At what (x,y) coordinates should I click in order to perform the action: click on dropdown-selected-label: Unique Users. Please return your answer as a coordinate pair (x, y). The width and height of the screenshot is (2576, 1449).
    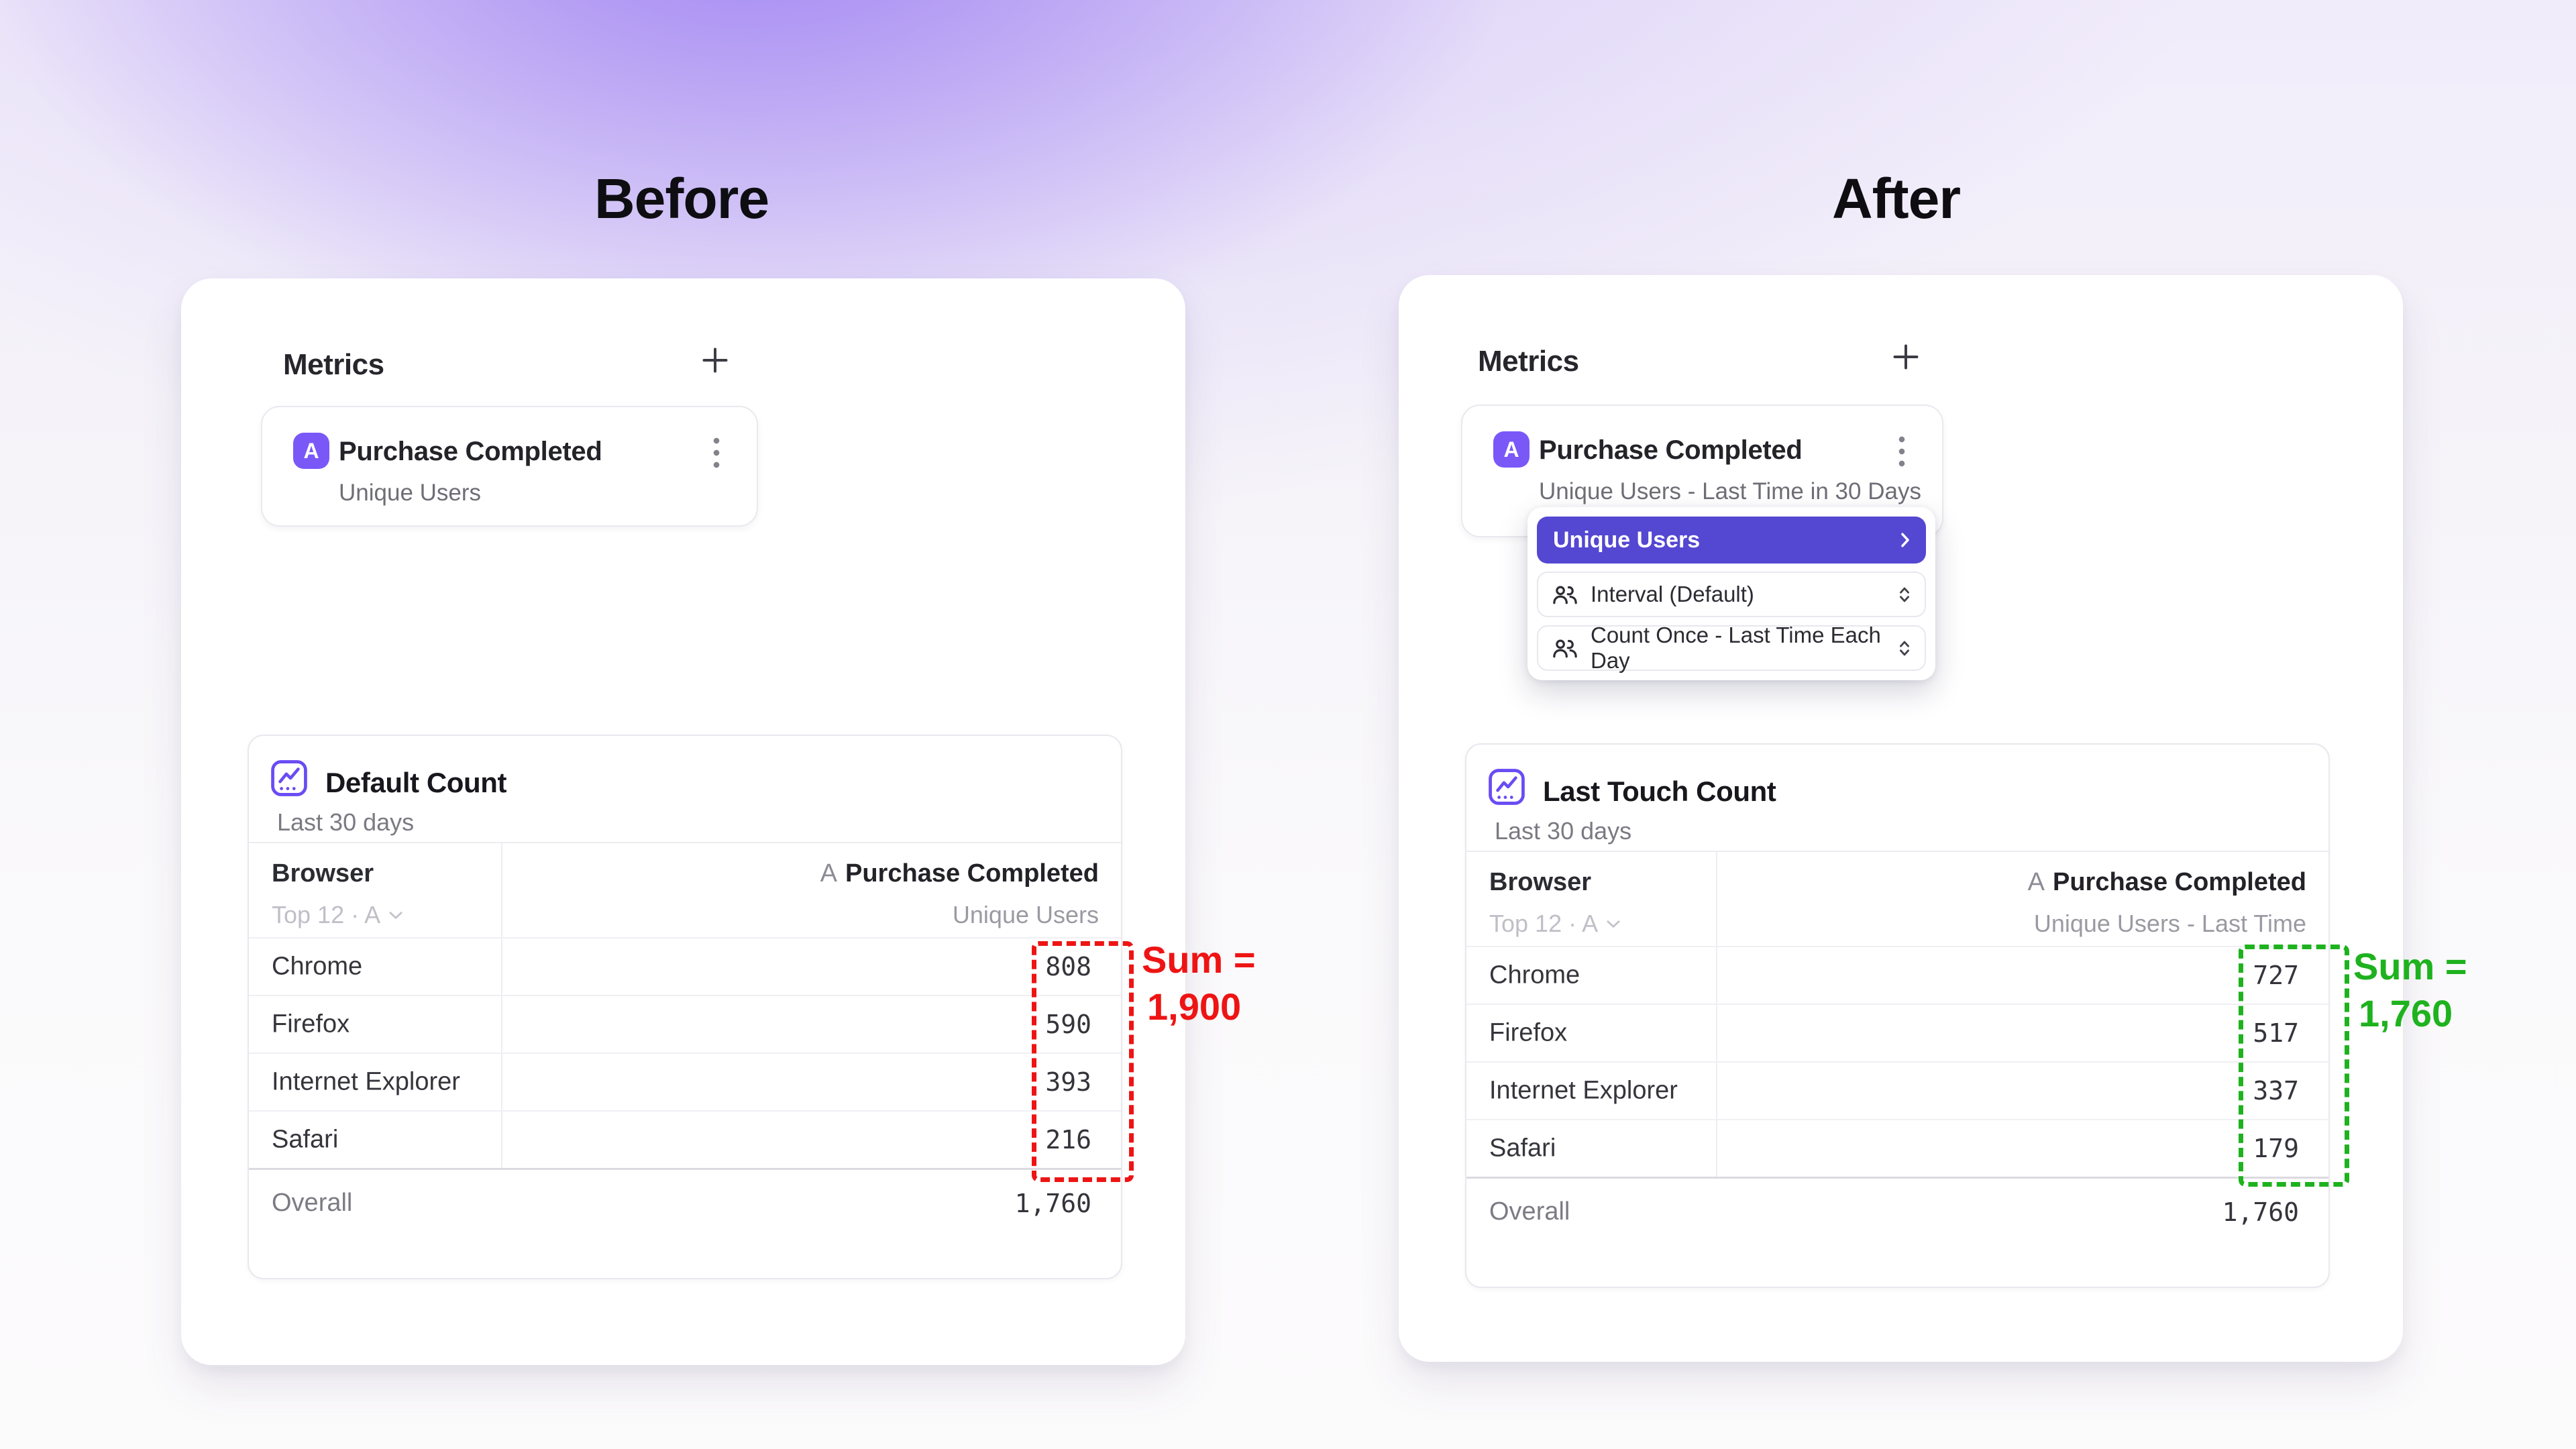
    Looking at the image, I should click on (1627, 540).